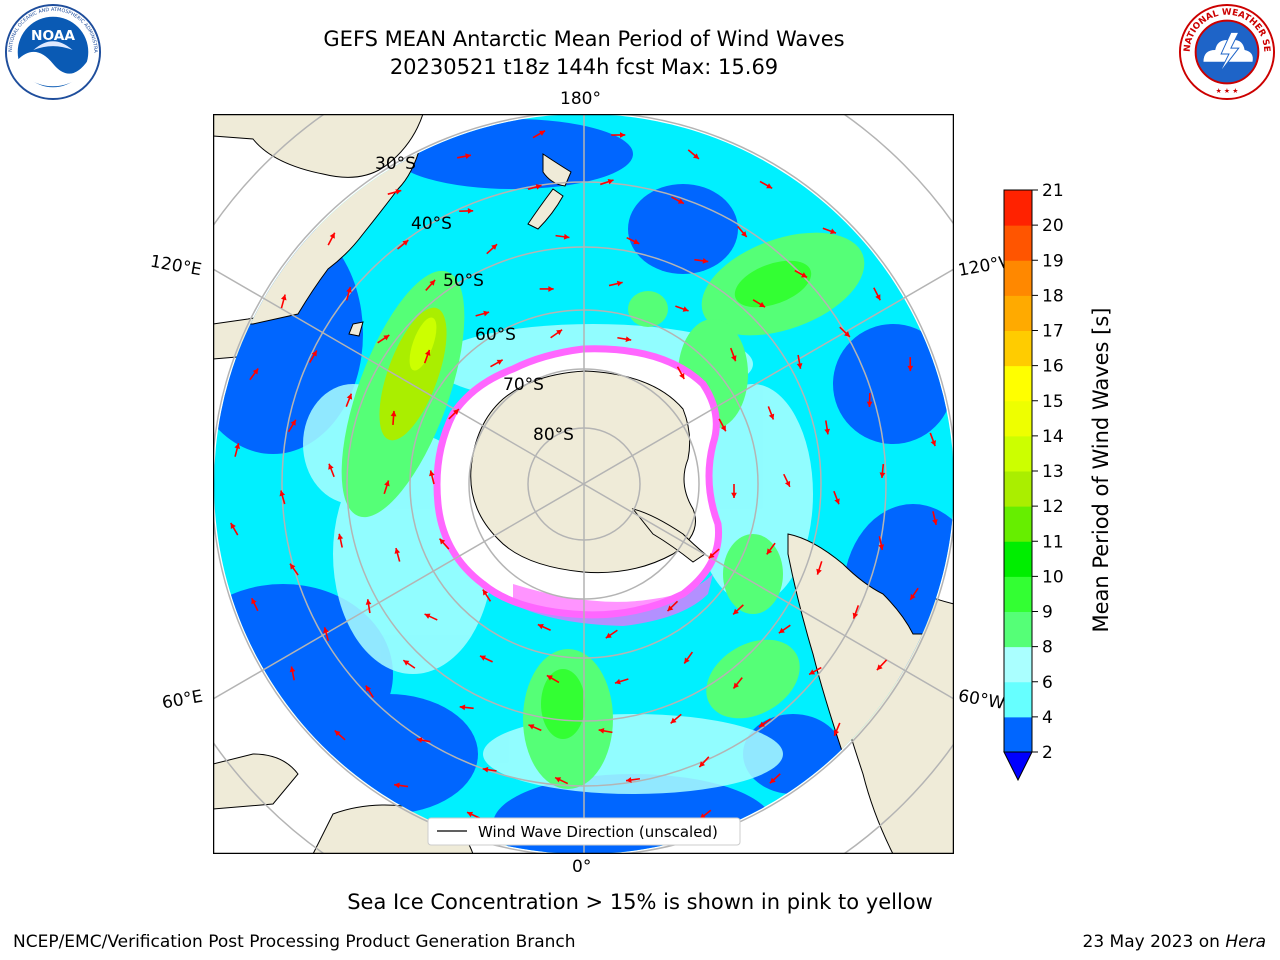 This screenshot has width=1280, height=960. What do you see at coordinates (1047, 718) in the screenshot?
I see `colorbar-tick-label: 4` at bounding box center [1047, 718].